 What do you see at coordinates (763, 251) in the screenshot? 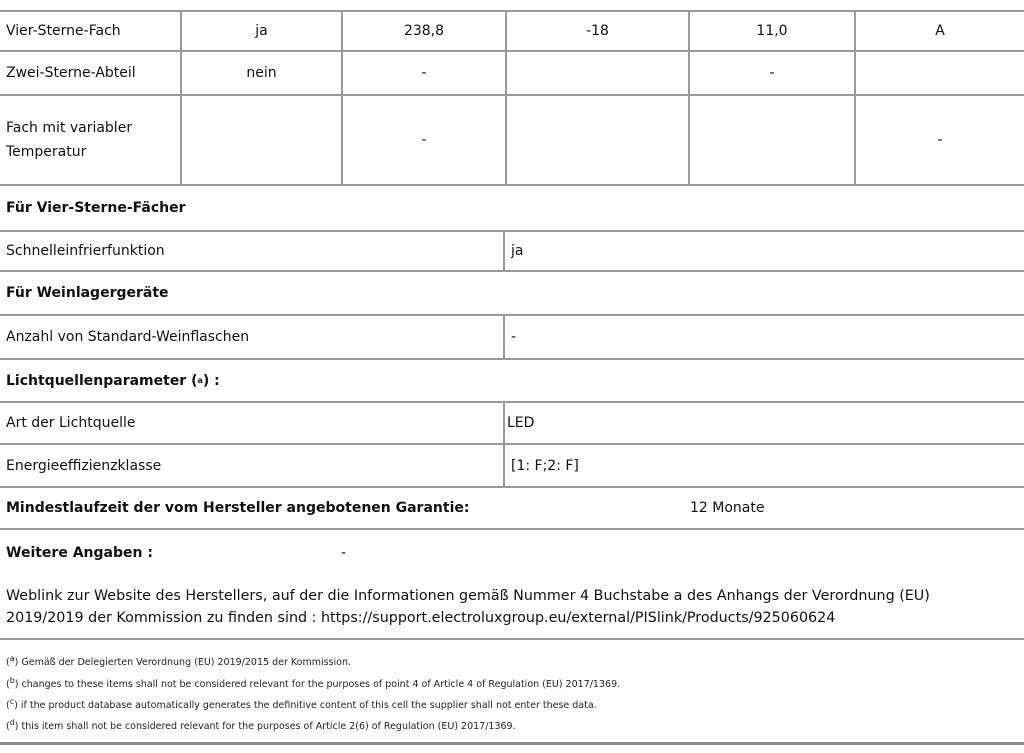
I see `field-value: ja` at bounding box center [763, 251].